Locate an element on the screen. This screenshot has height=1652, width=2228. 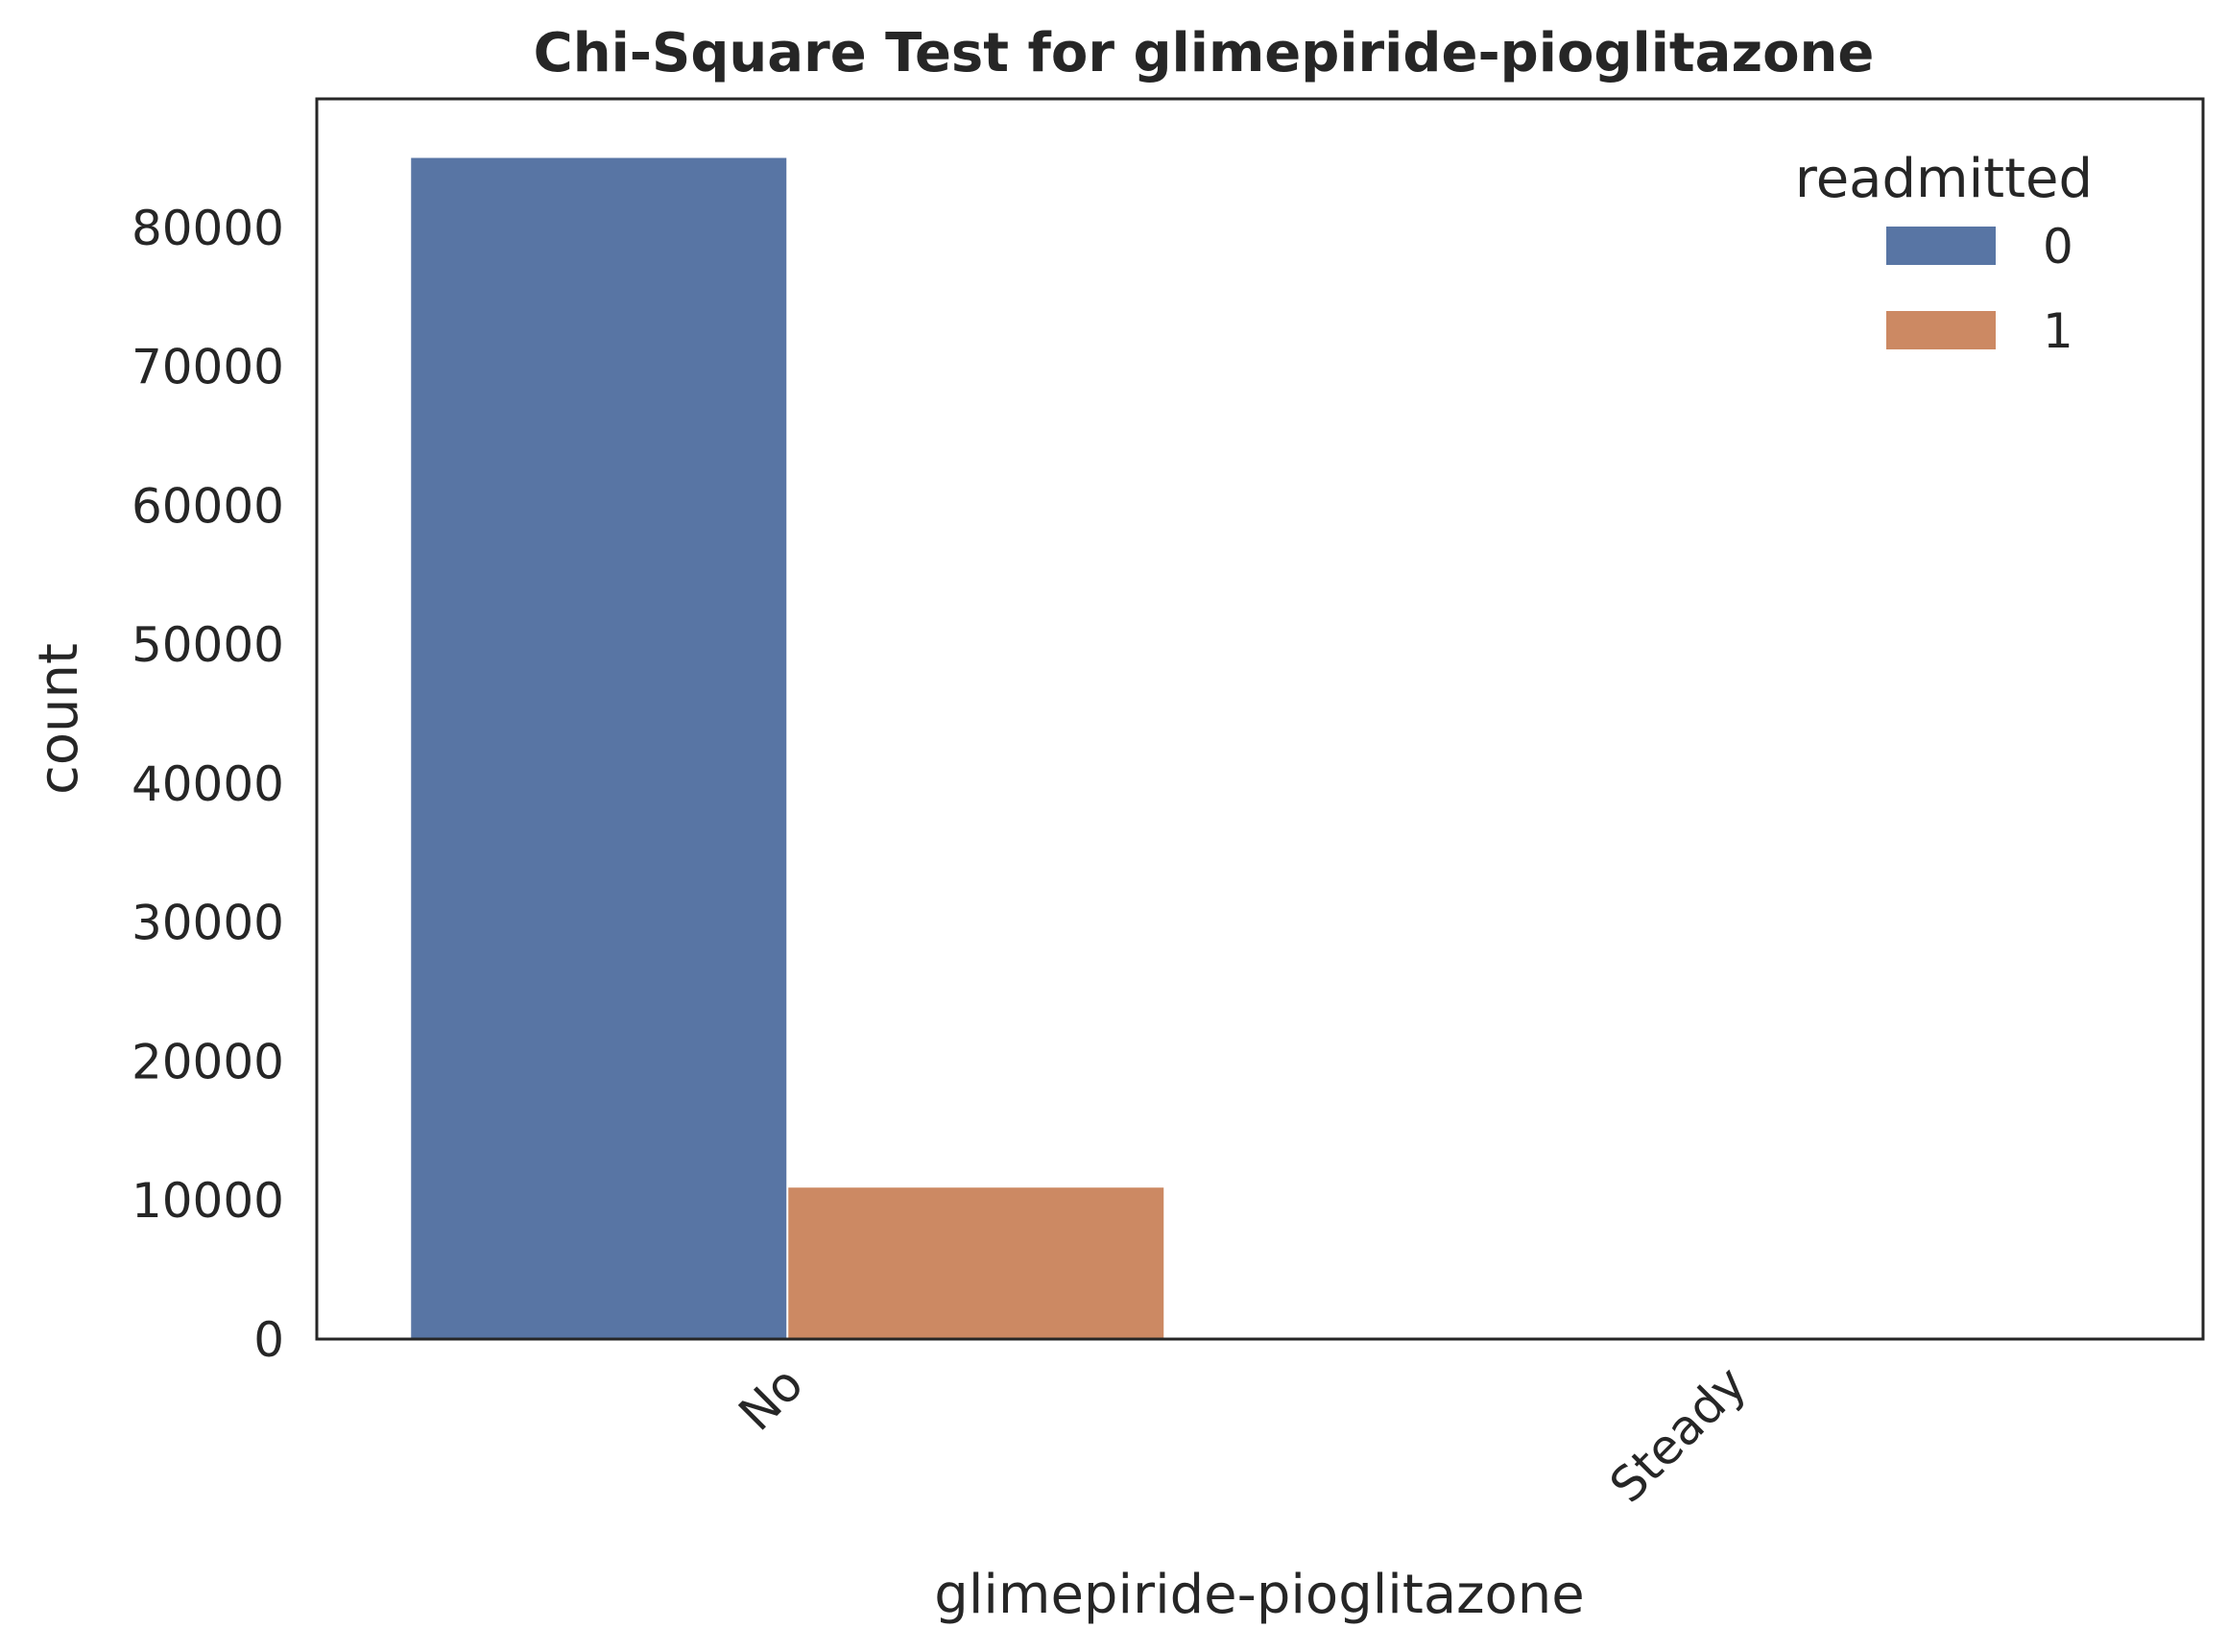
legend-items: 01 is located at coordinates (1979, 289).